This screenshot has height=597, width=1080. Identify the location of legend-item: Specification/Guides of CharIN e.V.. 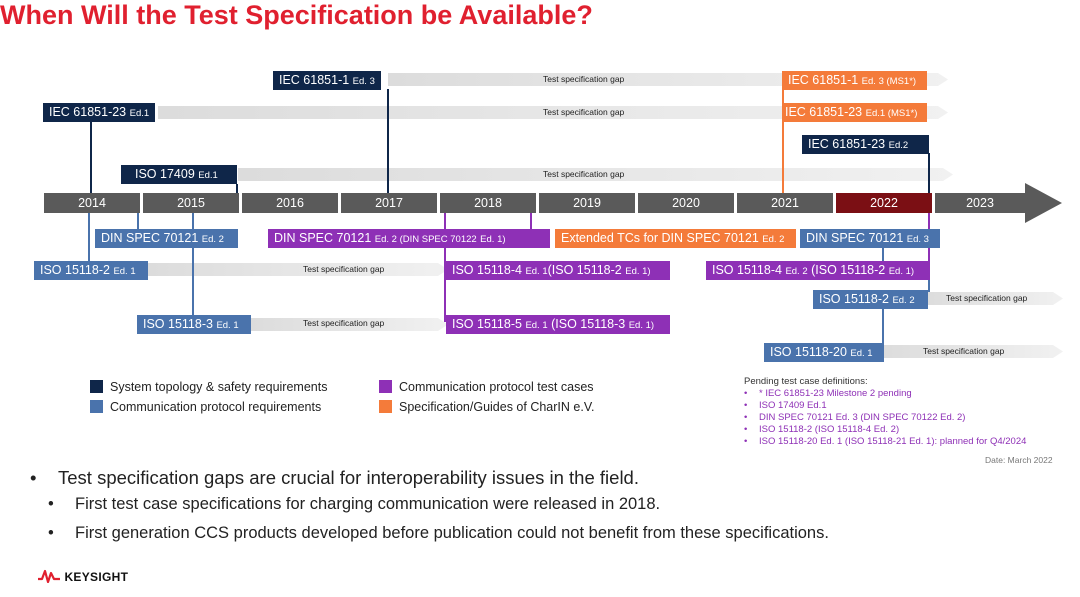
(486, 407).